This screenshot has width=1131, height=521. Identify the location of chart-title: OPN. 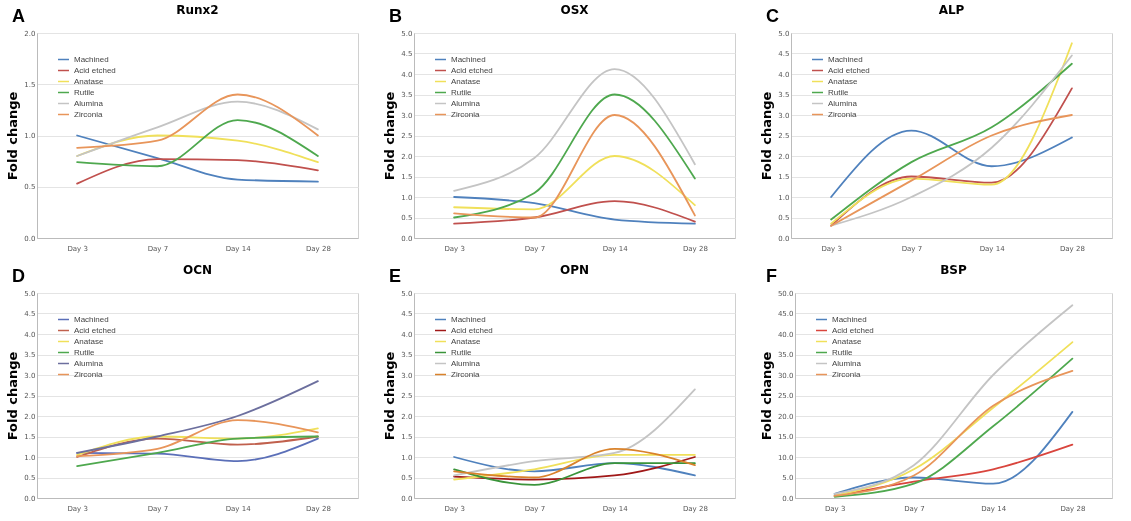
(574, 270).